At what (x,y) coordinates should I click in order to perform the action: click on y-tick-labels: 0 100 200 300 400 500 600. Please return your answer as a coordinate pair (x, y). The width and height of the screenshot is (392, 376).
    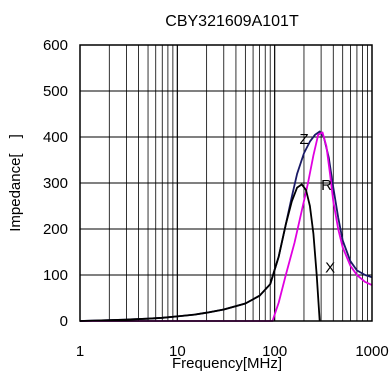
    Looking at the image, I should click on (55, 183).